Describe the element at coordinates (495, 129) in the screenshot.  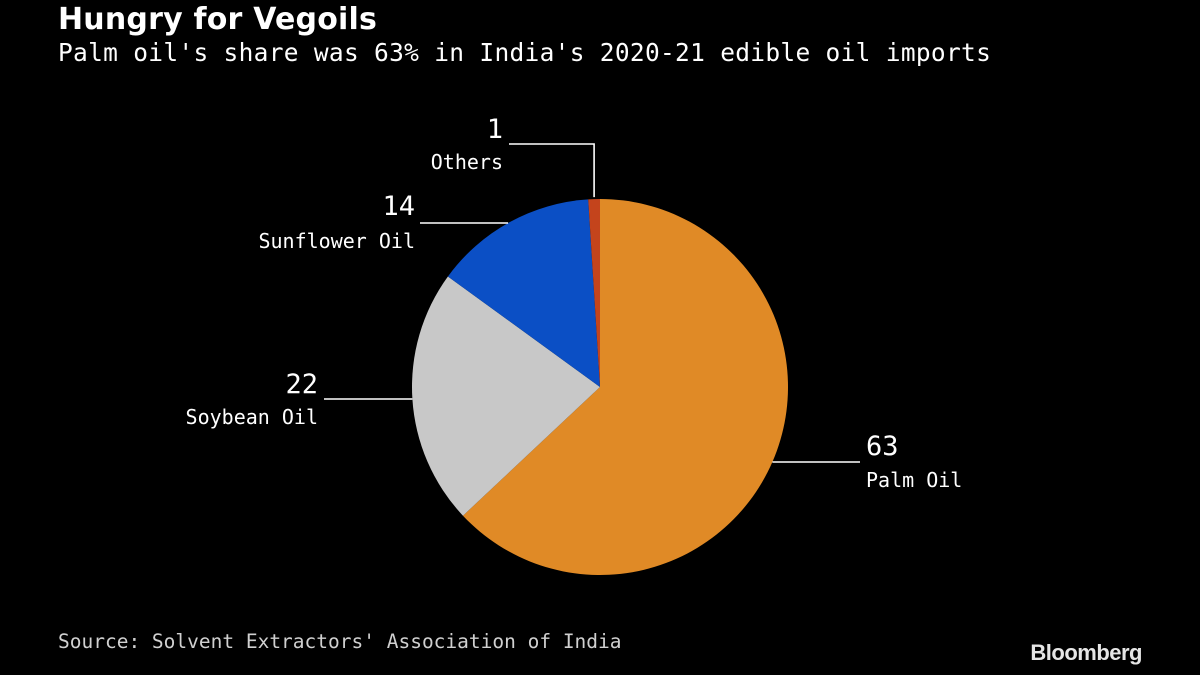
I see `slice-value-others: 1` at that location.